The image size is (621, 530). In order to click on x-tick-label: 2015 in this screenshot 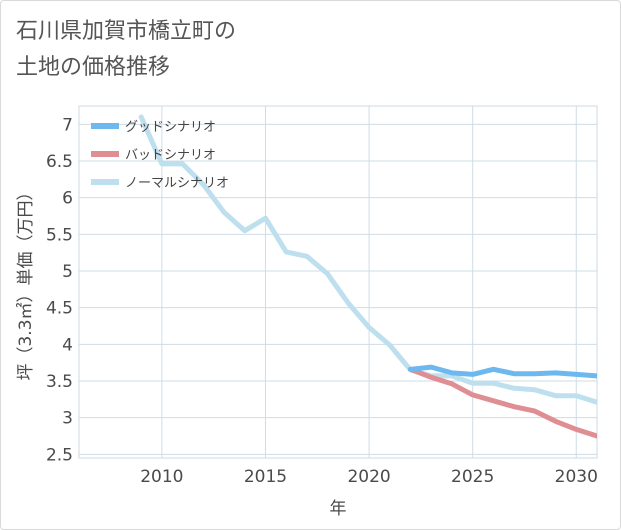, I will do `click(265, 477)`.